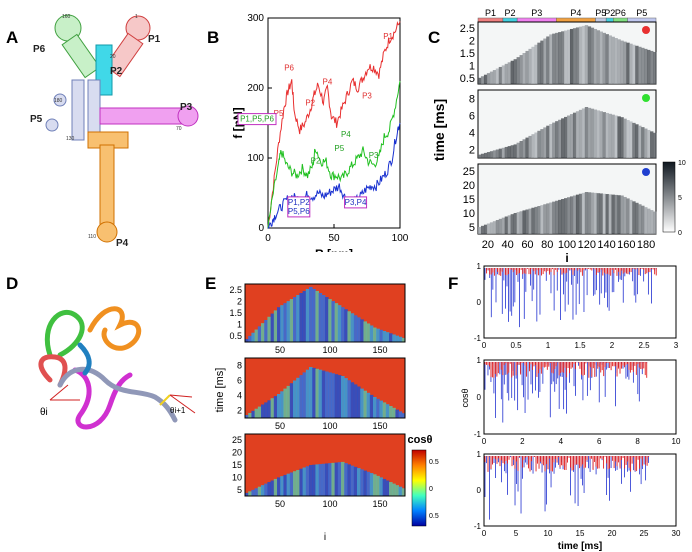 The height and width of the screenshot is (552, 692). What do you see at coordinates (469, 214) in the screenshot?
I see `y-tick-label: 10` at bounding box center [469, 214].